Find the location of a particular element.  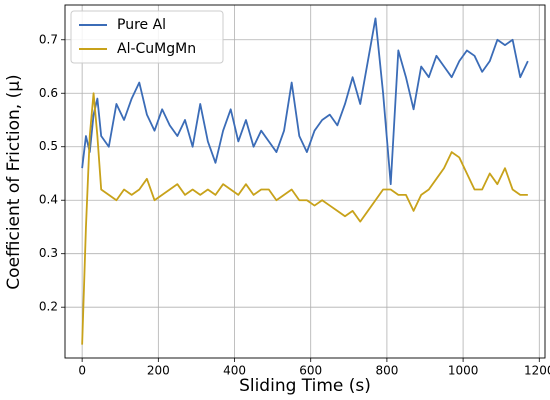

x-tick-label: 400 is located at coordinates (234, 371).